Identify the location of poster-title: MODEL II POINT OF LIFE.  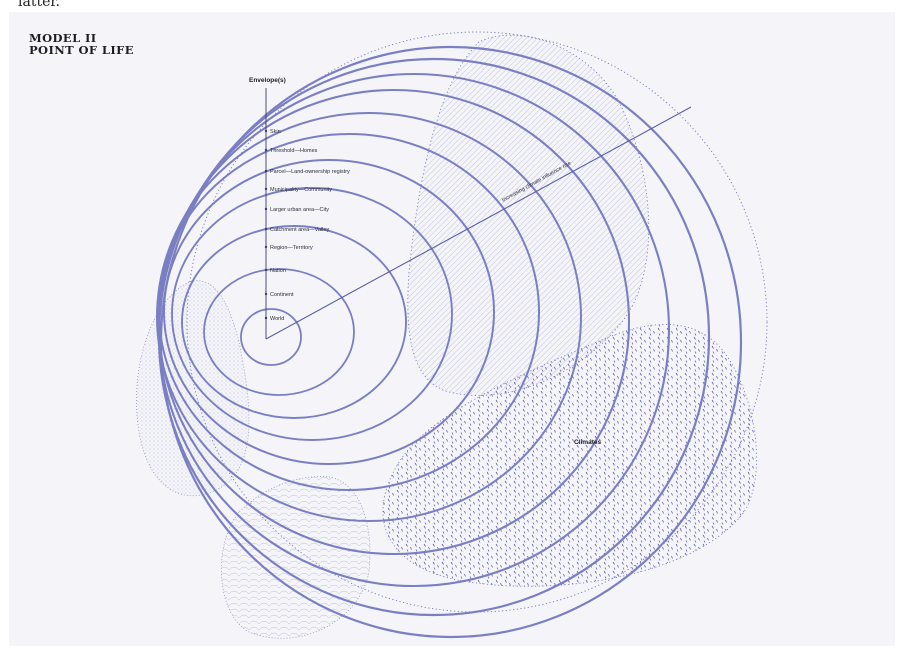
(81, 44).